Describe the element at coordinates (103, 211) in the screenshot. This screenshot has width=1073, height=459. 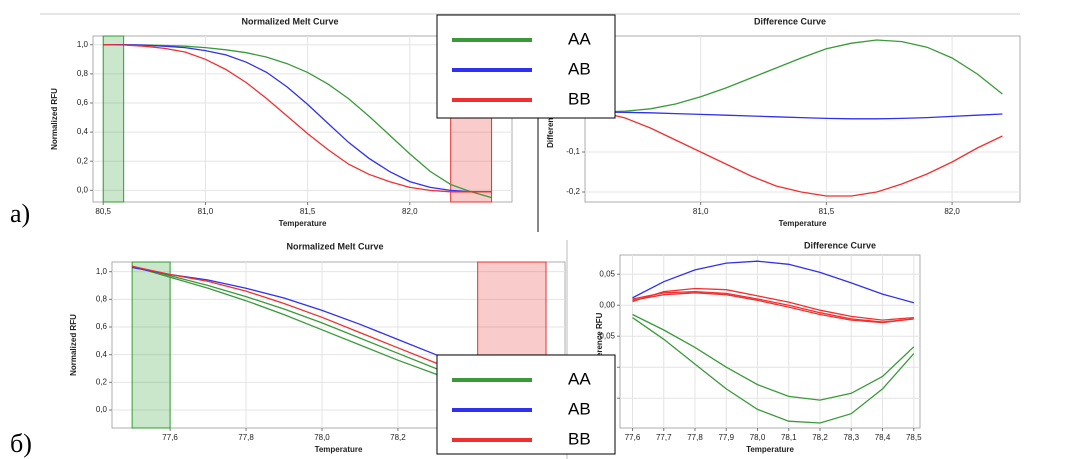
I see `x-tick-label: 80,5` at that location.